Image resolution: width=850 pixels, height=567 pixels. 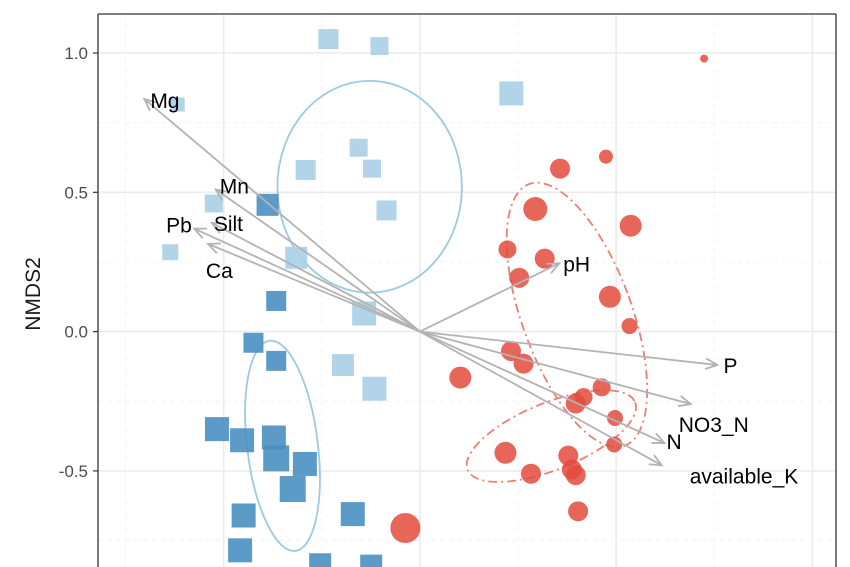 I want to click on y-tick-label: 0.0, so click(x=76, y=332).